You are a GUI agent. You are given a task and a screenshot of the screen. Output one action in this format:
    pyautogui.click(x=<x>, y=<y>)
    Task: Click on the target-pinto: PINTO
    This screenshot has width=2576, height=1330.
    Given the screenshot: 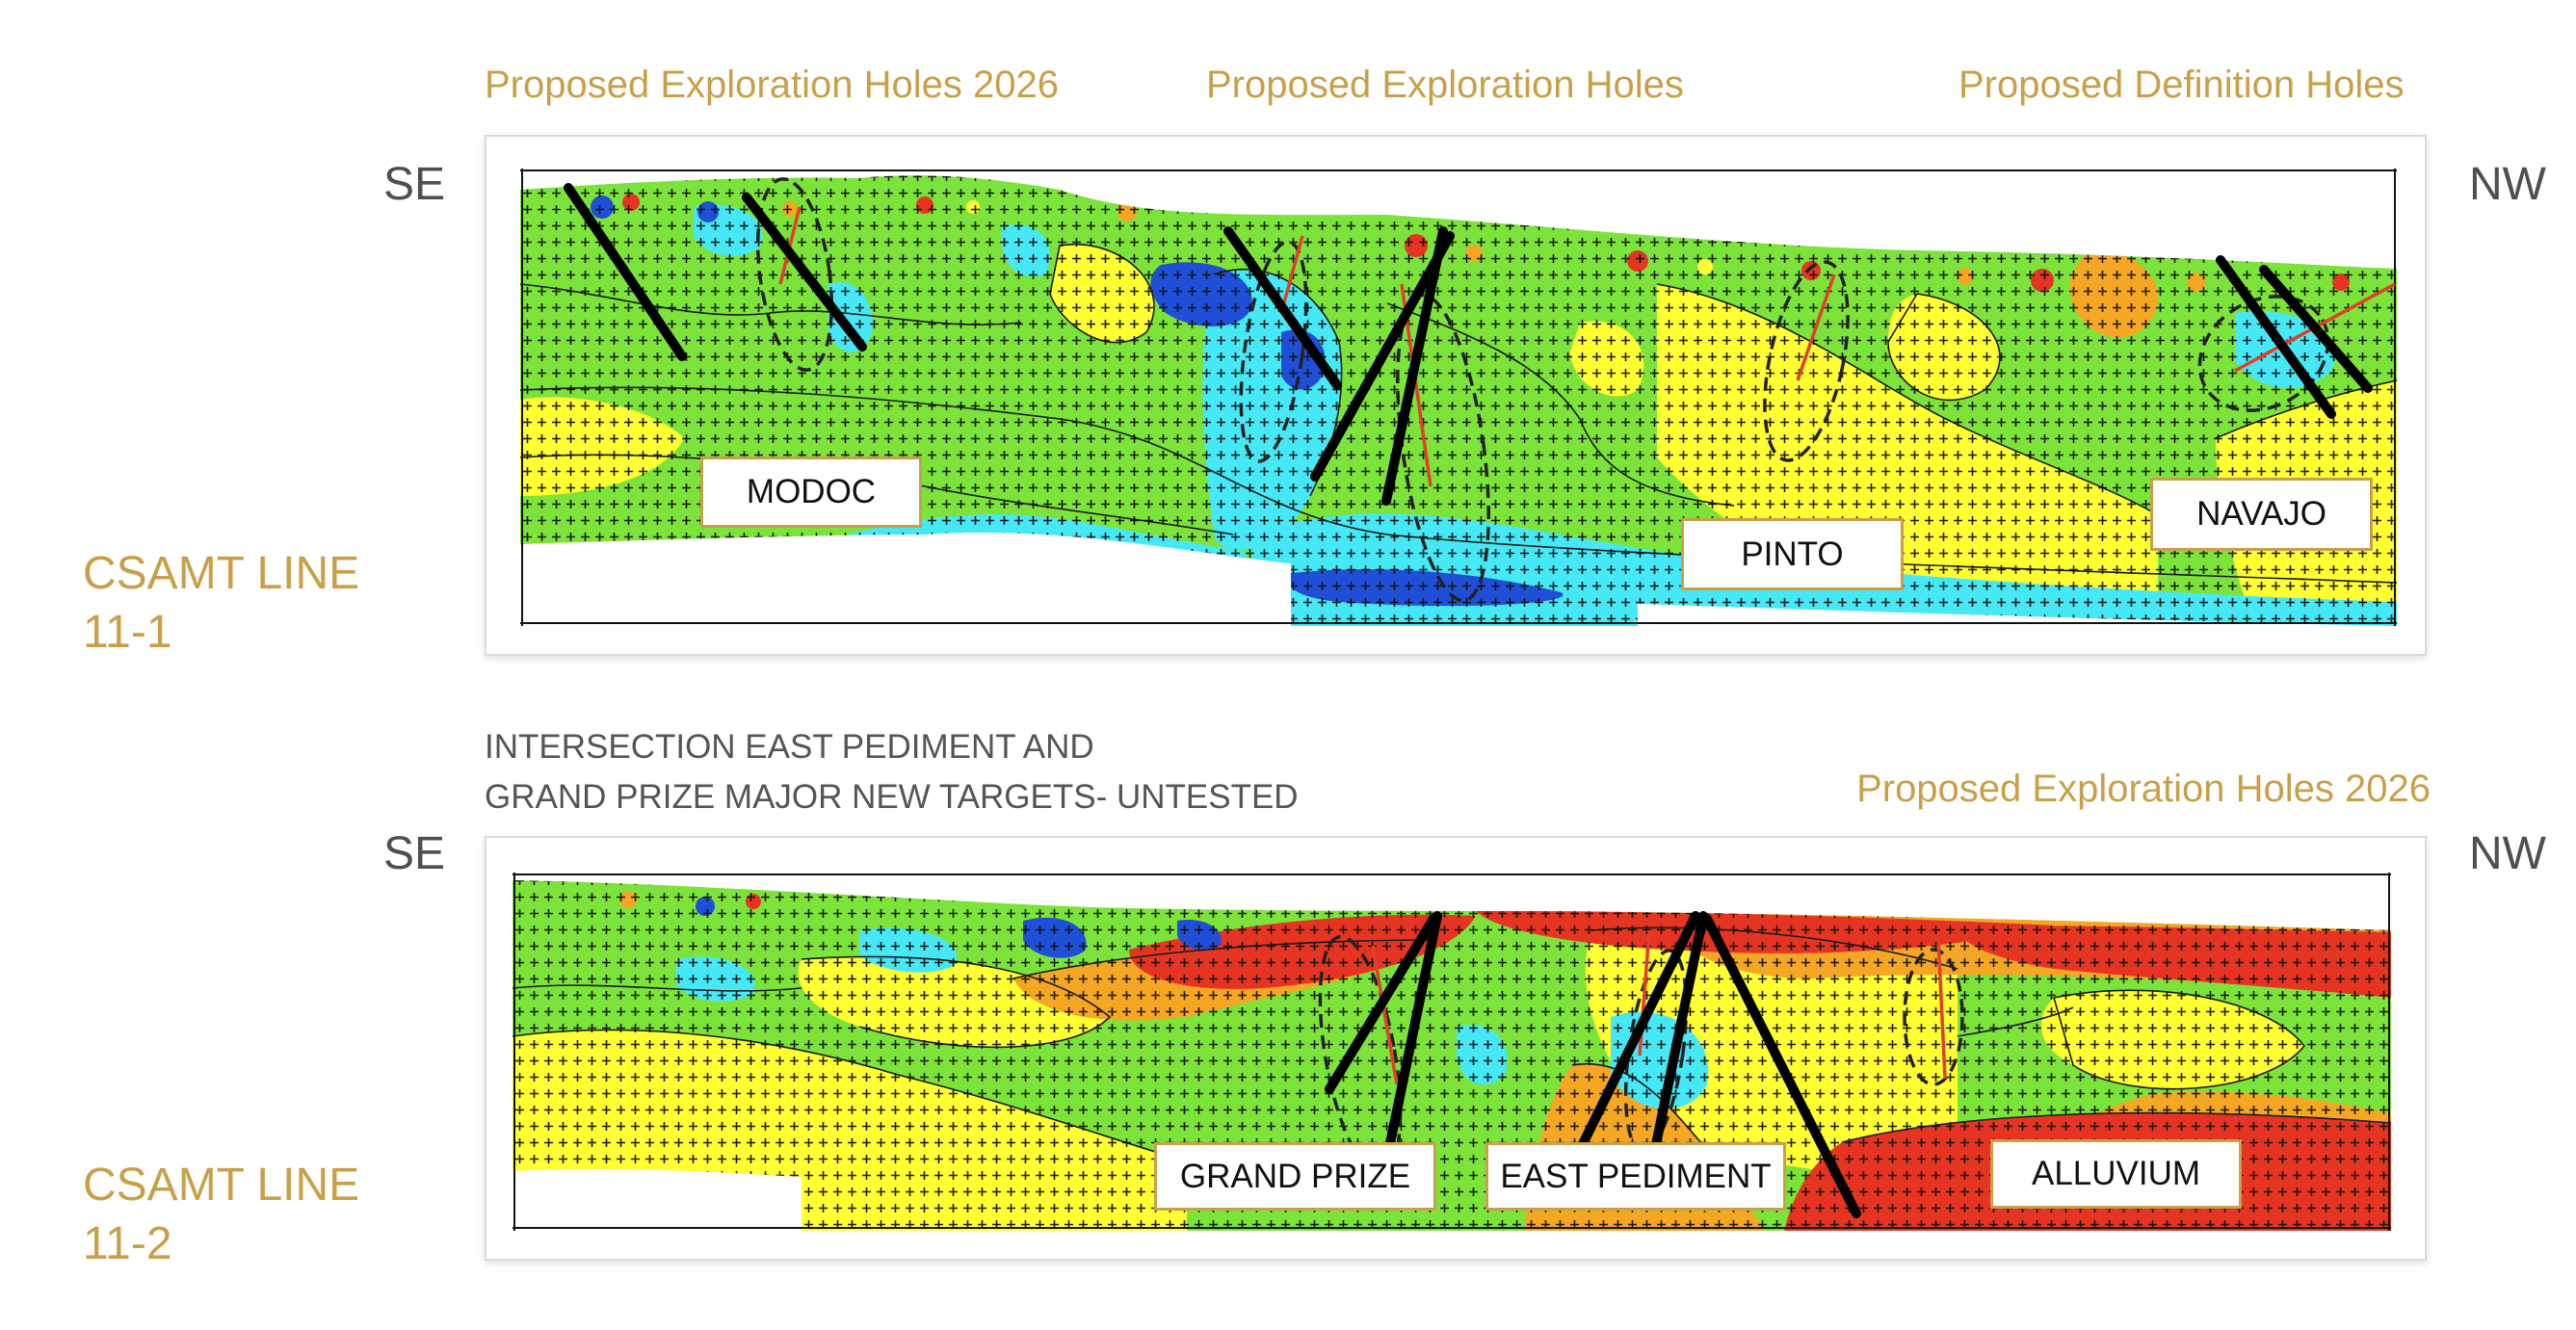 What is the action you would take?
    pyautogui.click(x=1792, y=554)
    